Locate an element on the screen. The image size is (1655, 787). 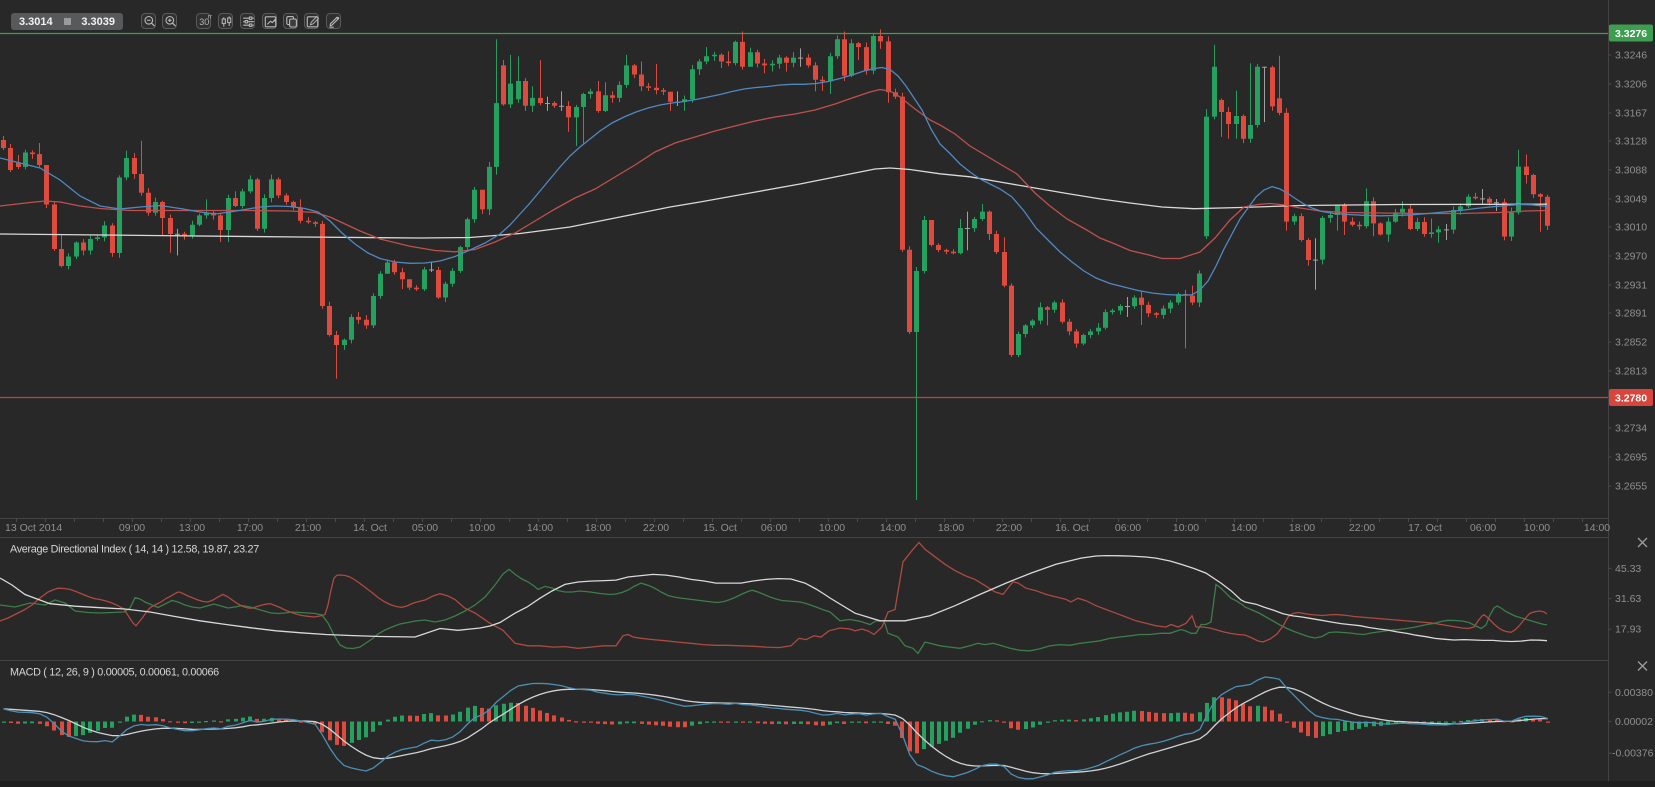
svg-text: 13 Oct 2014 is located at coordinates (33, 528).